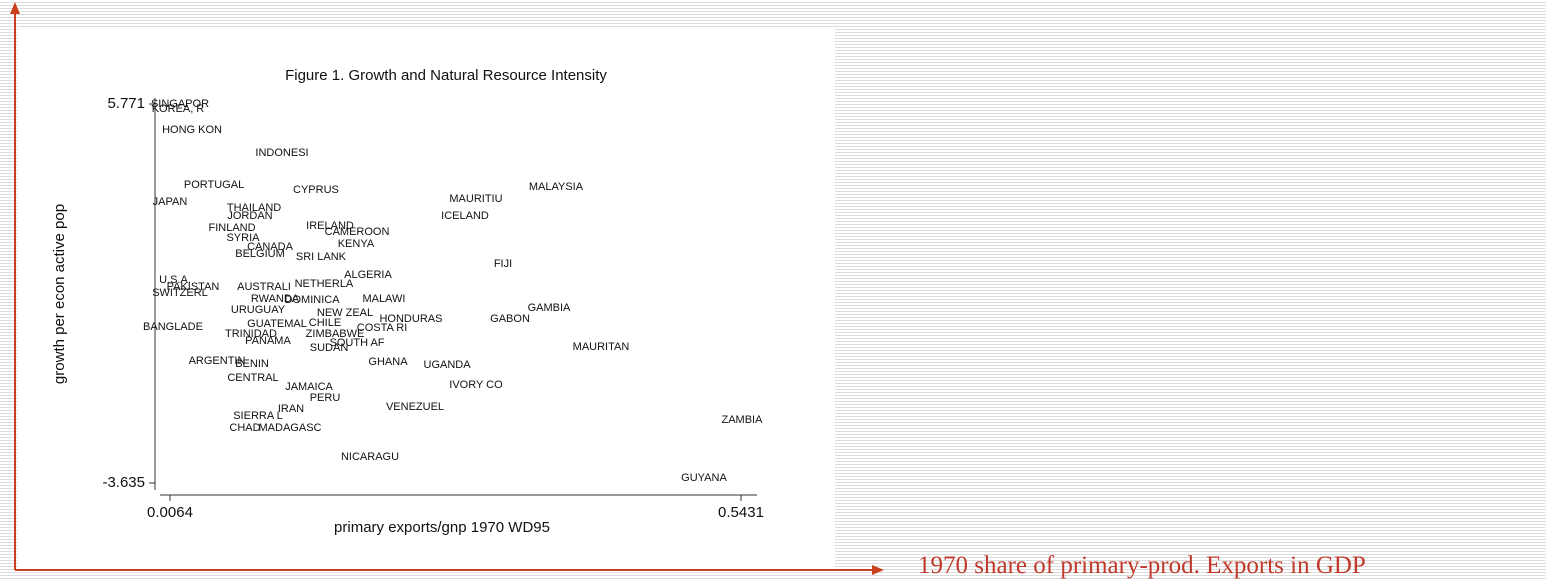 This screenshot has width=1546, height=580. I want to click on point-label: SYRIA, so click(243, 238).